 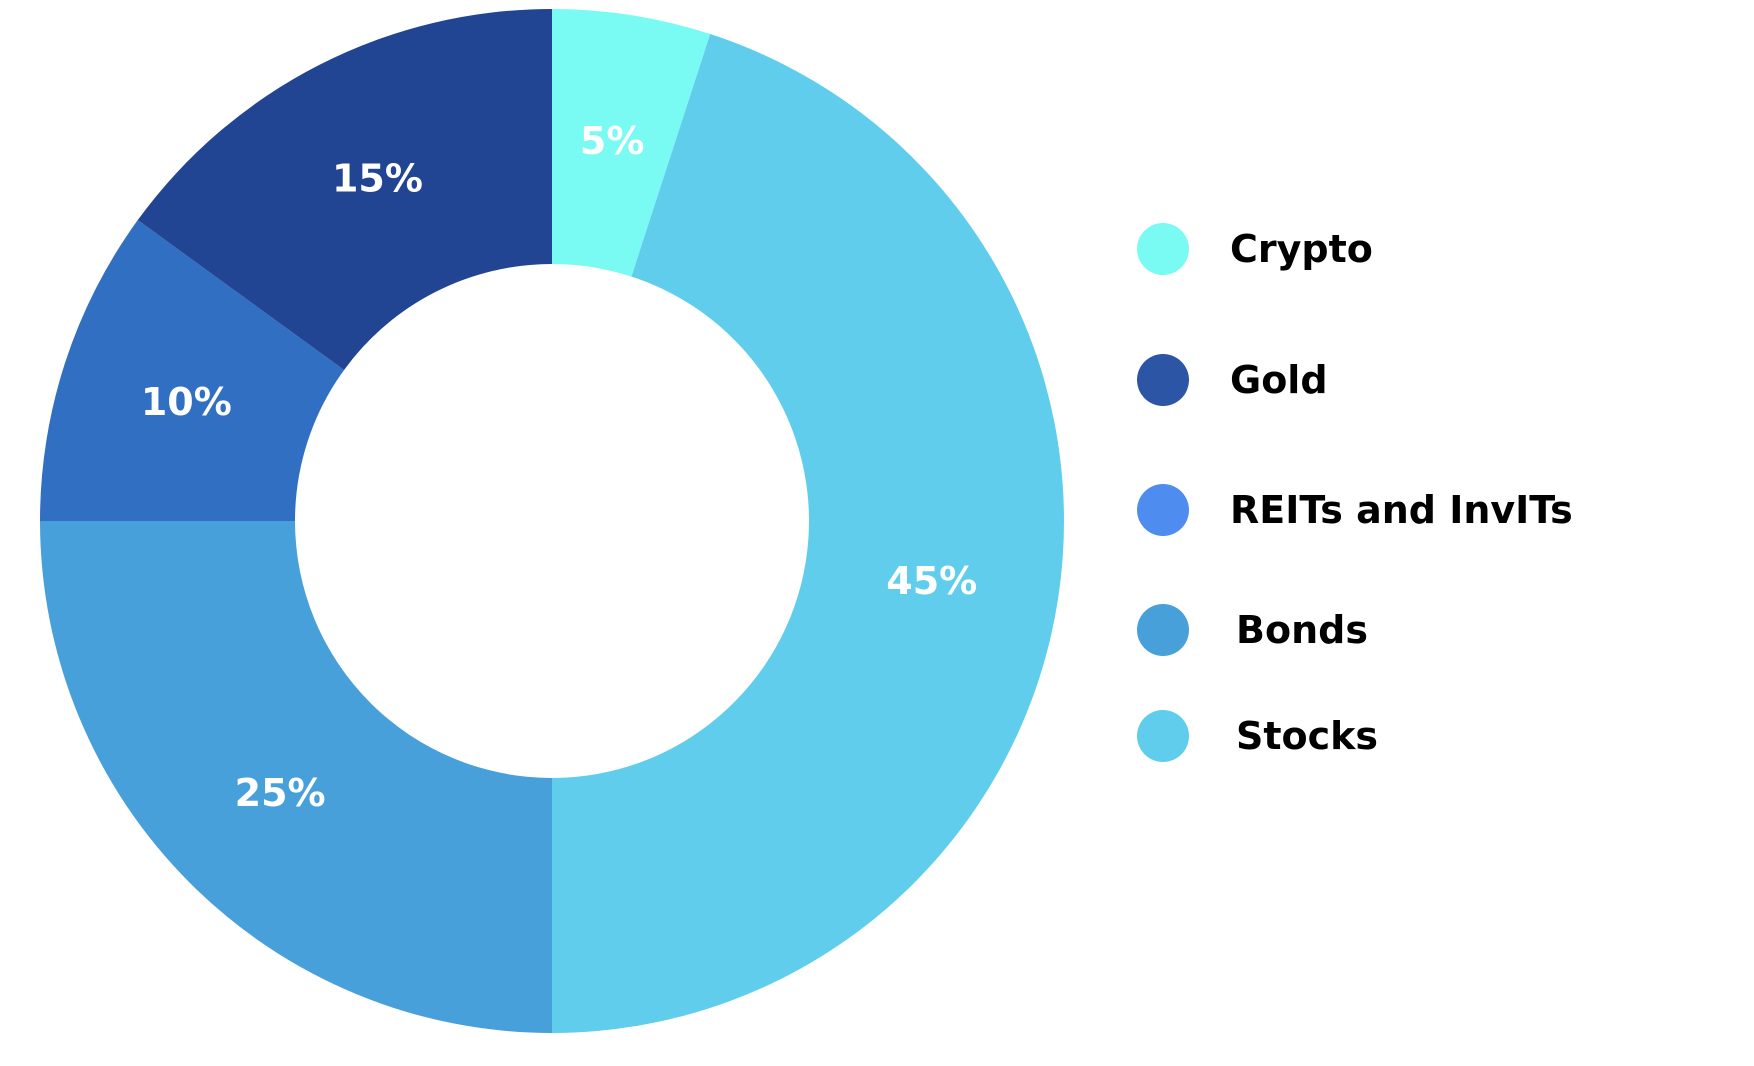 I want to click on chart-legend: Crypto Gold REITs and InvITs Bonds Stocks, so click(x=1355, y=492).